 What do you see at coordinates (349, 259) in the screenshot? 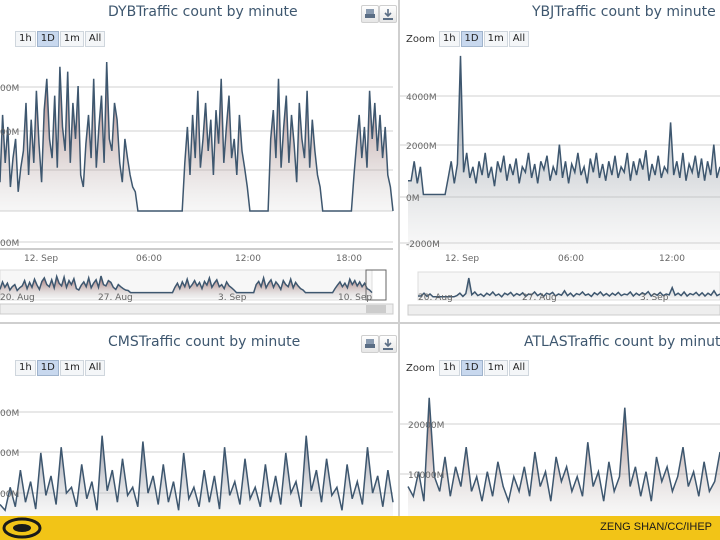
I see `x-tick-label: 18:00` at bounding box center [349, 259].